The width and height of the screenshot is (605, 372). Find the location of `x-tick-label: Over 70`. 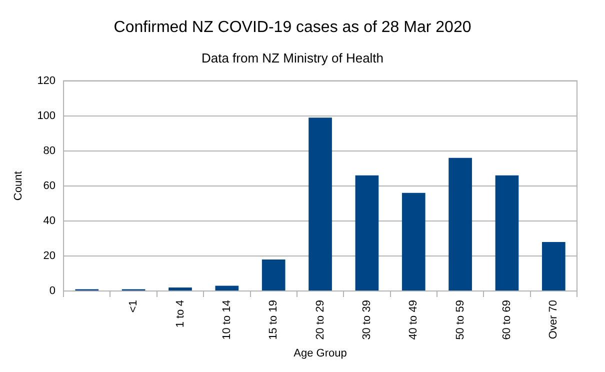

x-tick-label: Over 70 is located at coordinates (554, 320).